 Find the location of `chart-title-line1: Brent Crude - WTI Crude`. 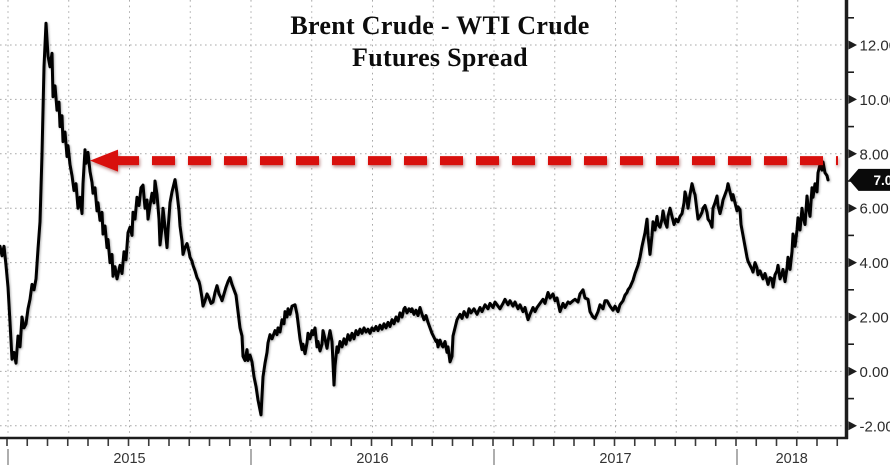

chart-title-line1: Brent Crude - WTI Crude is located at coordinates (440, 25).